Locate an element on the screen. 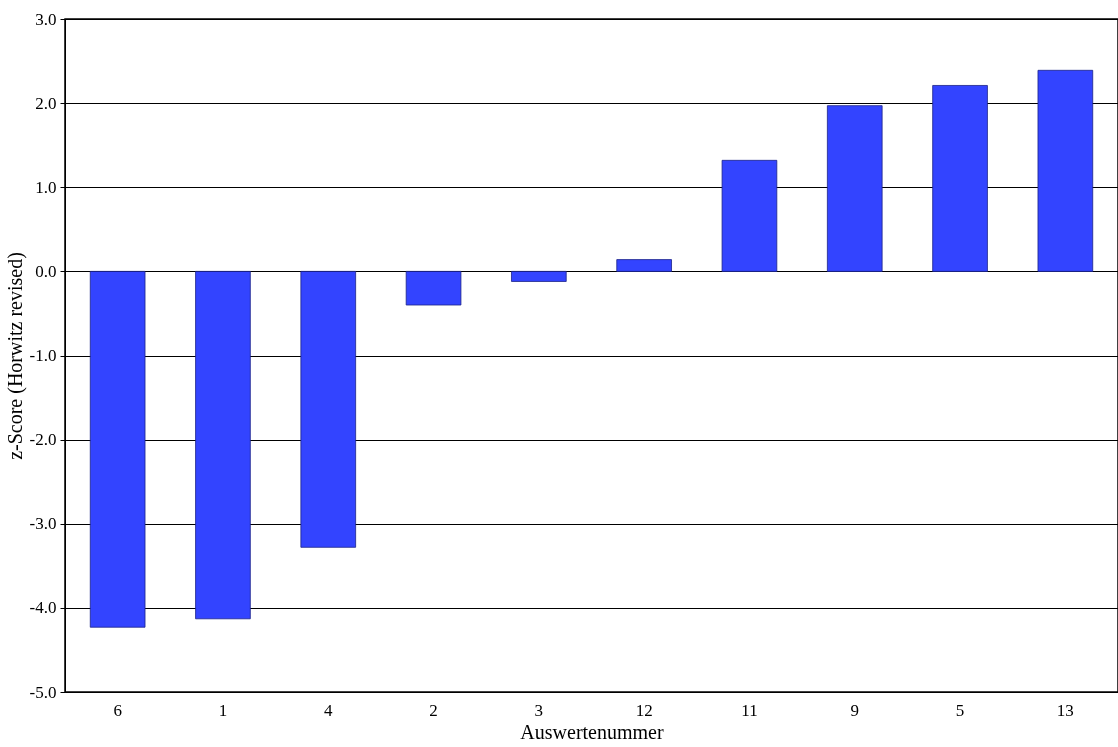 The height and width of the screenshot is (747, 1118). x-tick-label: 11 is located at coordinates (749, 710).